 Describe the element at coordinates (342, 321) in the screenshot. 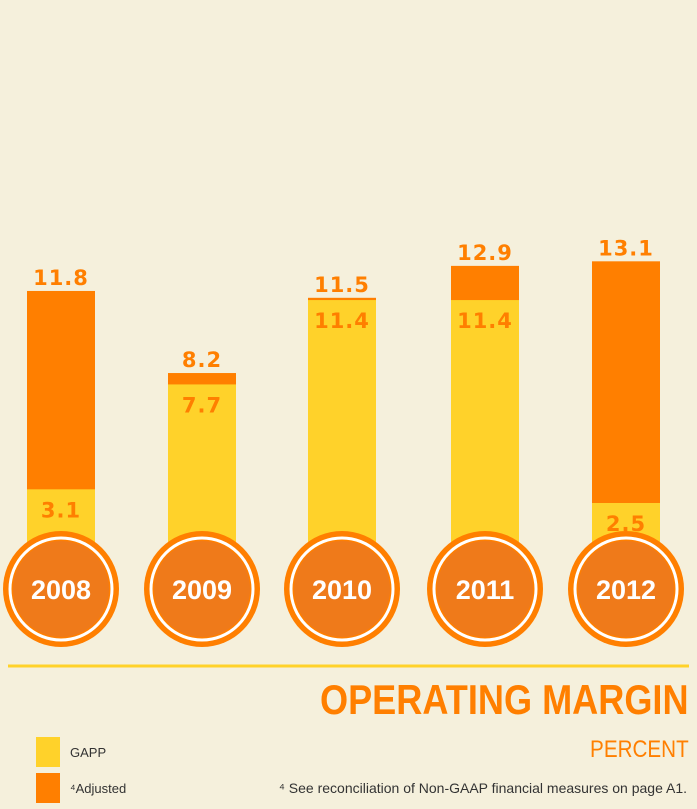

I see `label-gaap-2010: 11.4` at that location.